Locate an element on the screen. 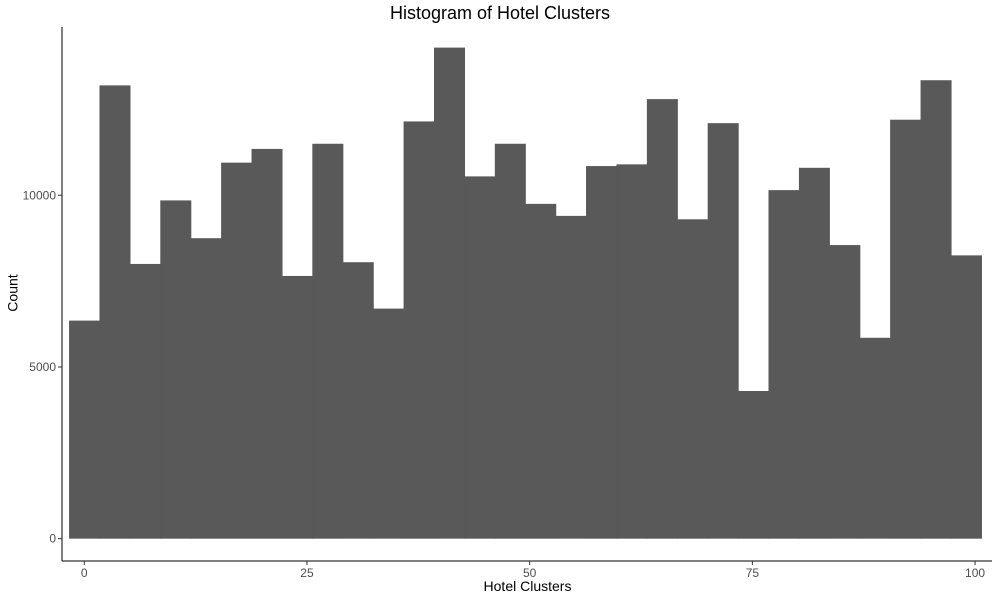 This screenshot has width=1000, height=600. y-tick-label: 0 is located at coordinates (52, 539).